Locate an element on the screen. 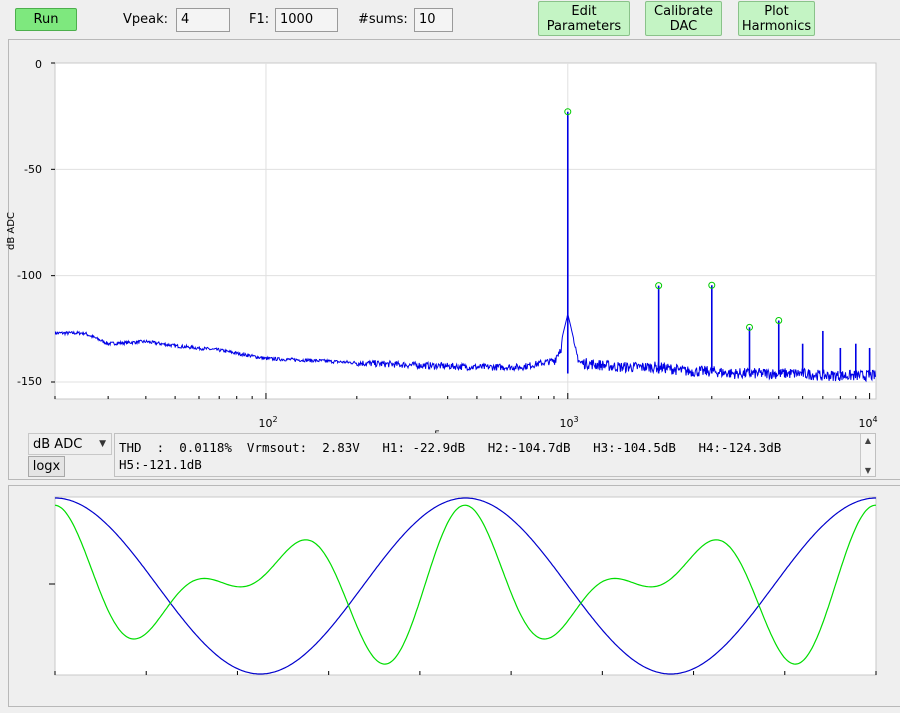  harmonic-marker-h5 is located at coordinates (779, 321).